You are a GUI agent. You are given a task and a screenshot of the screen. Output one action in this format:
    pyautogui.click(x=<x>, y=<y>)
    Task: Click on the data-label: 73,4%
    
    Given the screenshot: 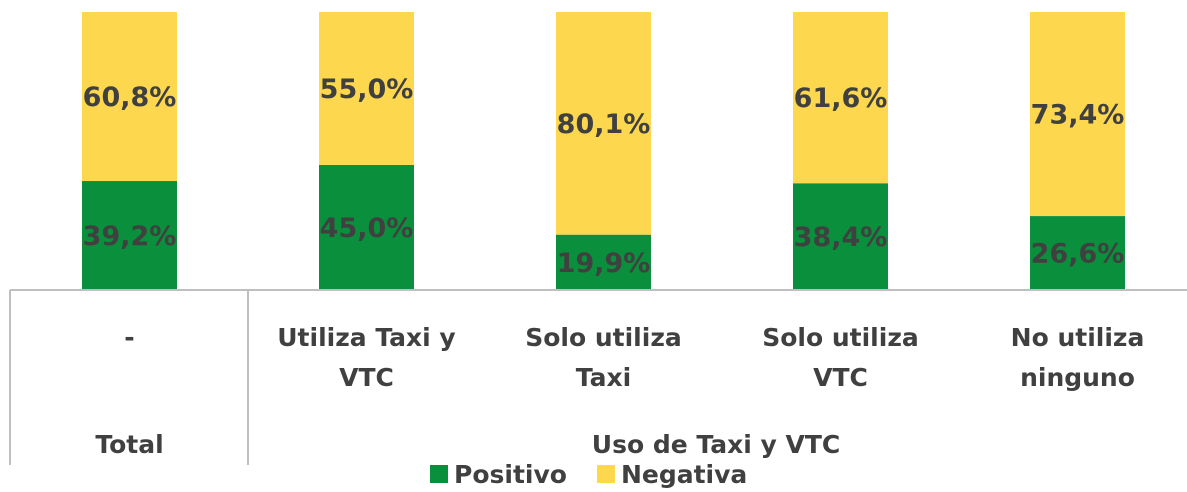 What is the action you would take?
    pyautogui.click(x=1078, y=115)
    